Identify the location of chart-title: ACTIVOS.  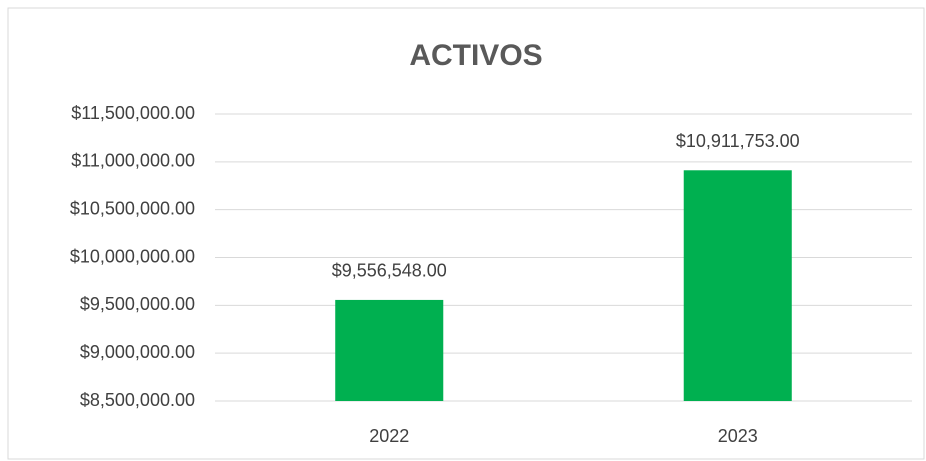
(475, 55).